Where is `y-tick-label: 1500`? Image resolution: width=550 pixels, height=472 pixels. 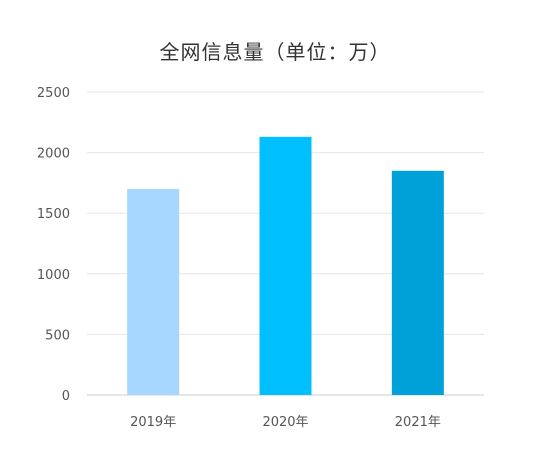 y-tick-label: 1500 is located at coordinates (53, 214).